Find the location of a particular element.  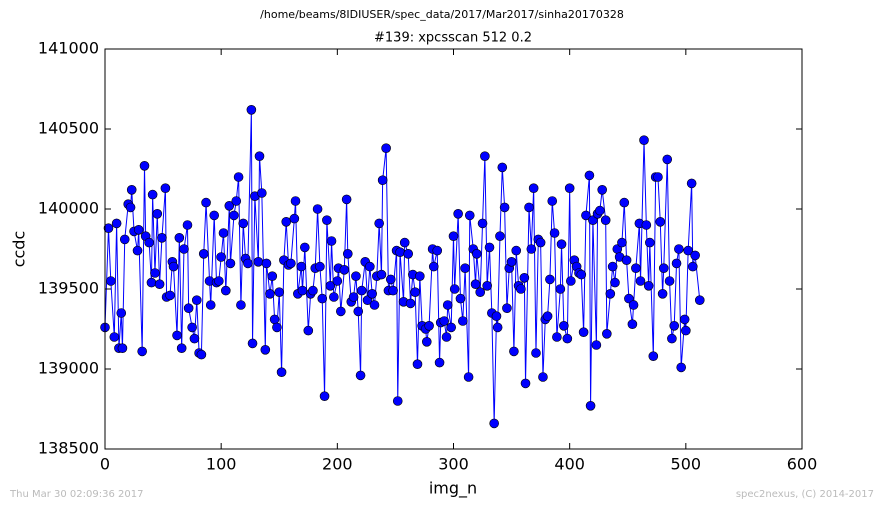

x-tick-label: 300 is located at coordinates (453, 464).